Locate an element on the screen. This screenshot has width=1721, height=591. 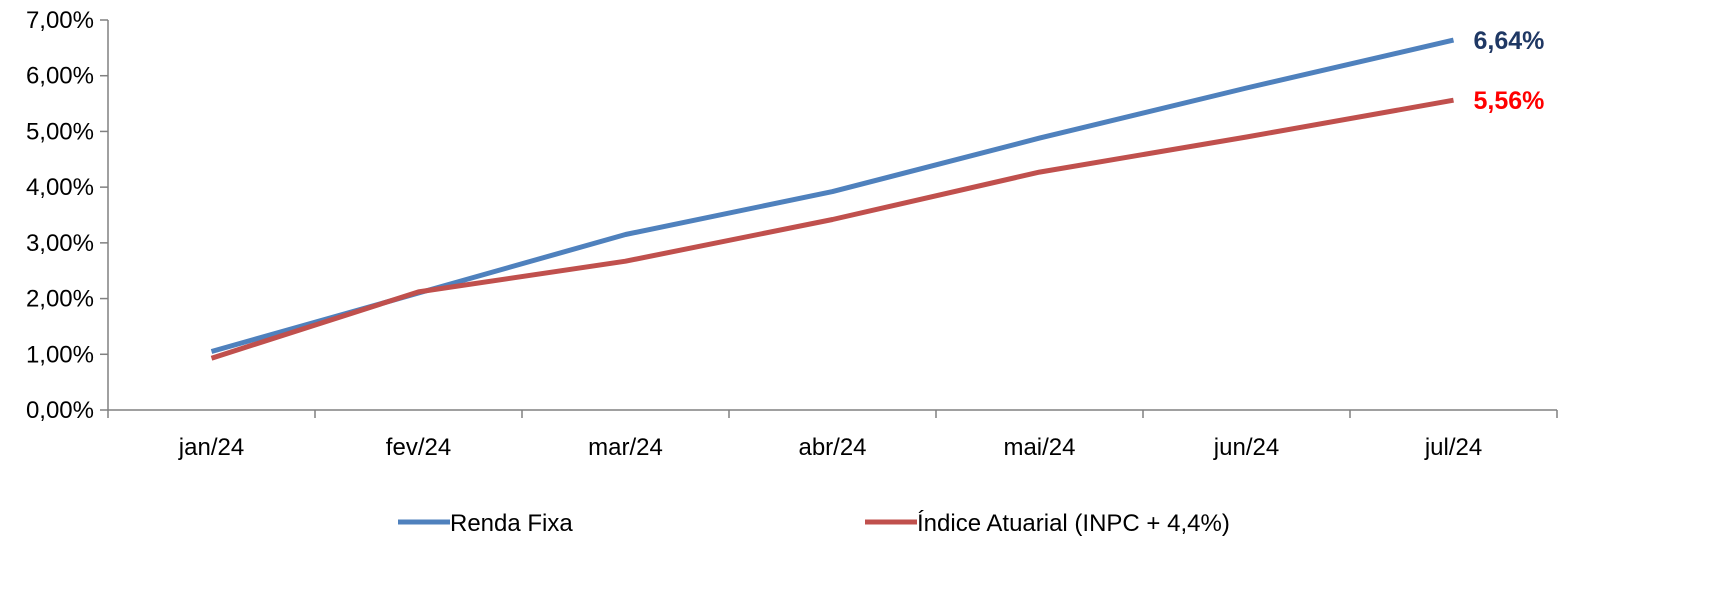
y-tick-label: 7,00% is located at coordinates (60, 20).